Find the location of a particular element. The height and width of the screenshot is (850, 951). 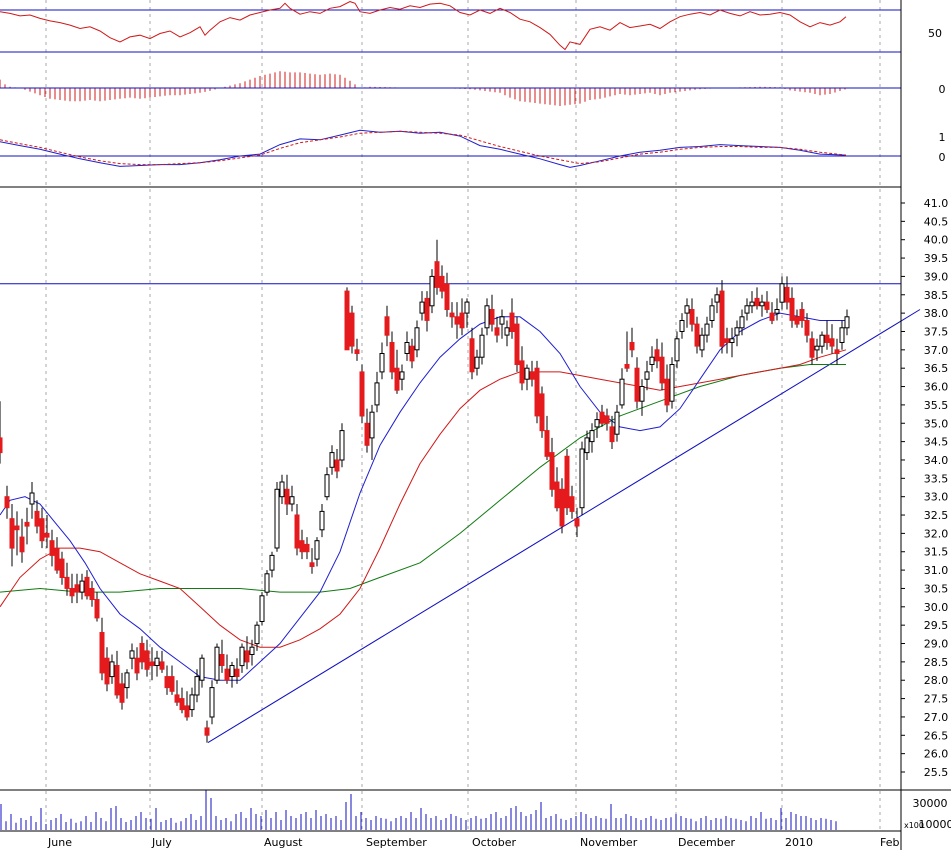

price-tick-label: 40.5 is located at coordinates (936, 221).